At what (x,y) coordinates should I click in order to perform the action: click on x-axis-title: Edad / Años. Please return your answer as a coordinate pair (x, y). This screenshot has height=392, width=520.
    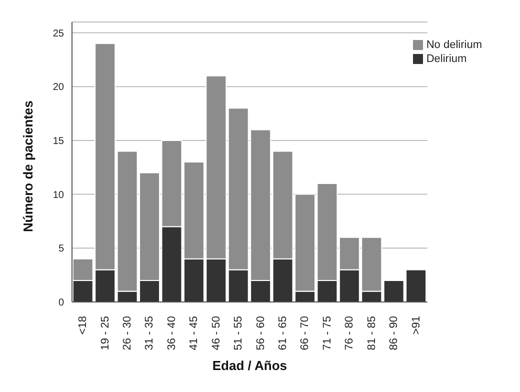
    Looking at the image, I should click on (249, 365).